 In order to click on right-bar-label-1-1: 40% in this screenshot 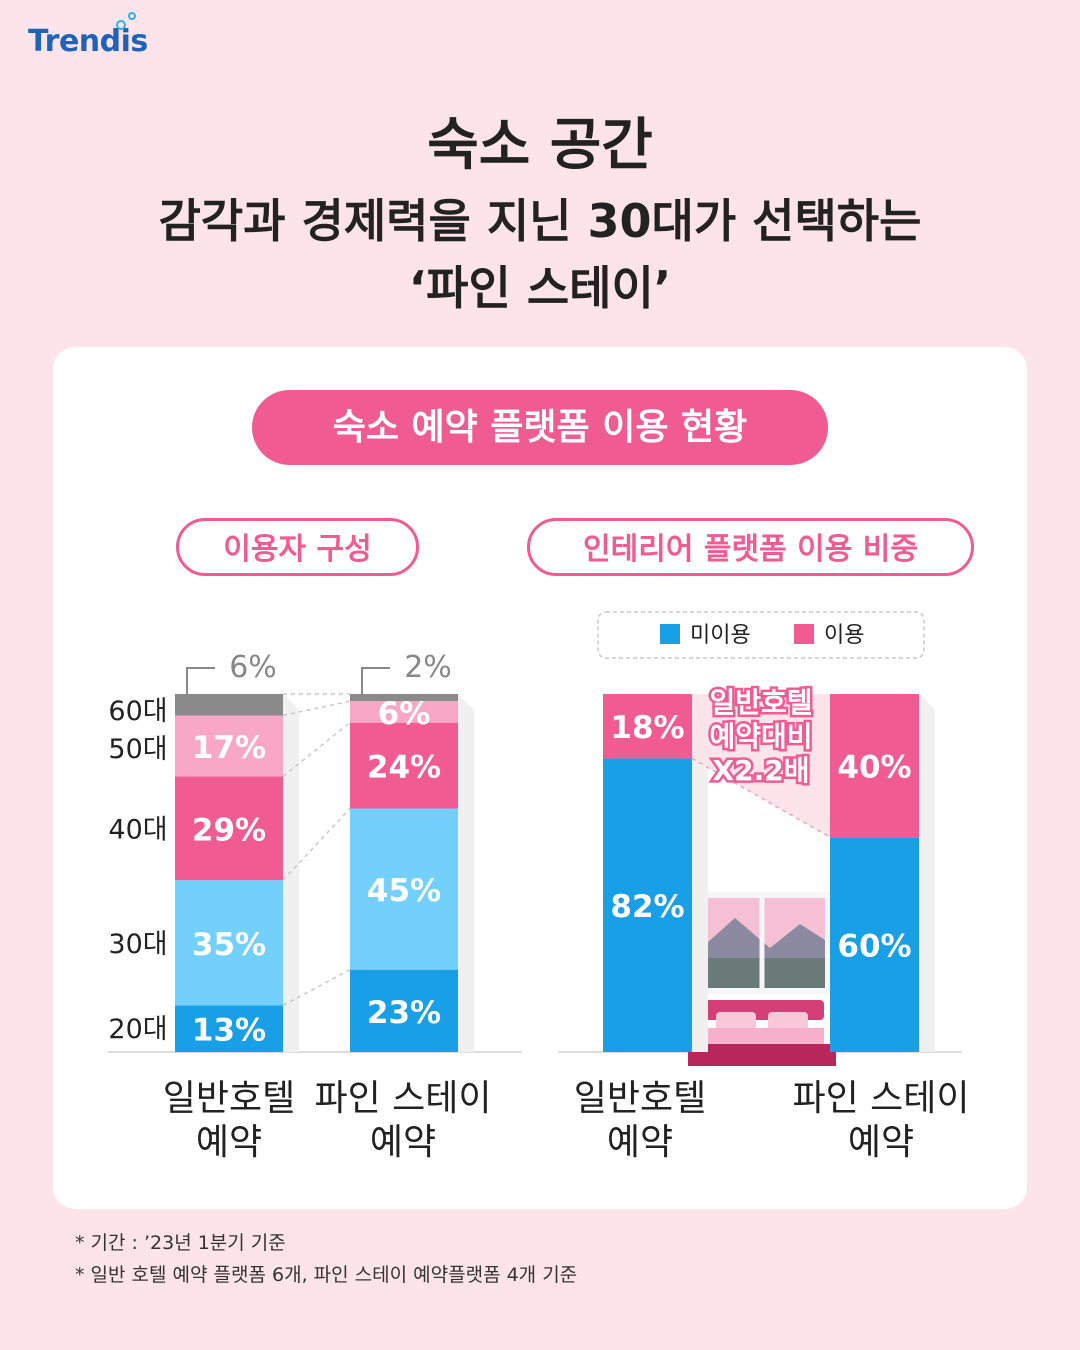, I will do `click(874, 768)`.